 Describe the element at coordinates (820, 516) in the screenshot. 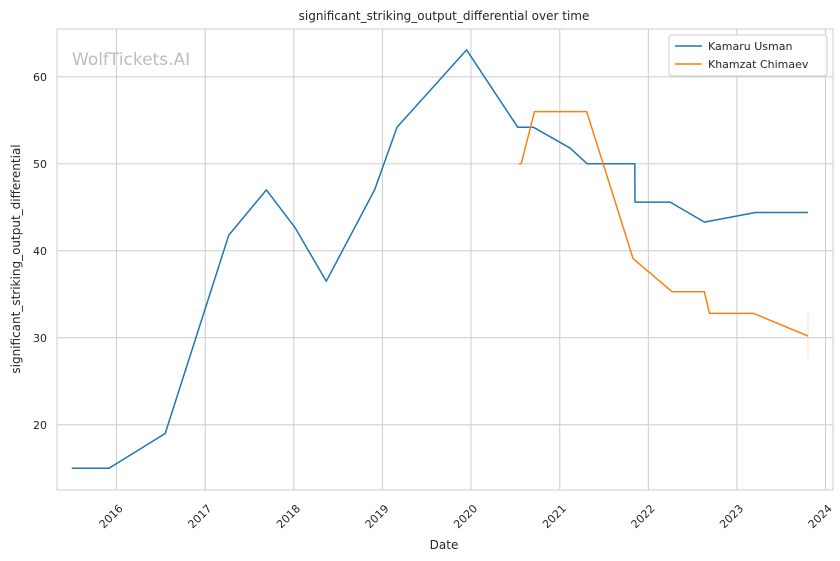

I see `x-tick-label: 2024` at that location.